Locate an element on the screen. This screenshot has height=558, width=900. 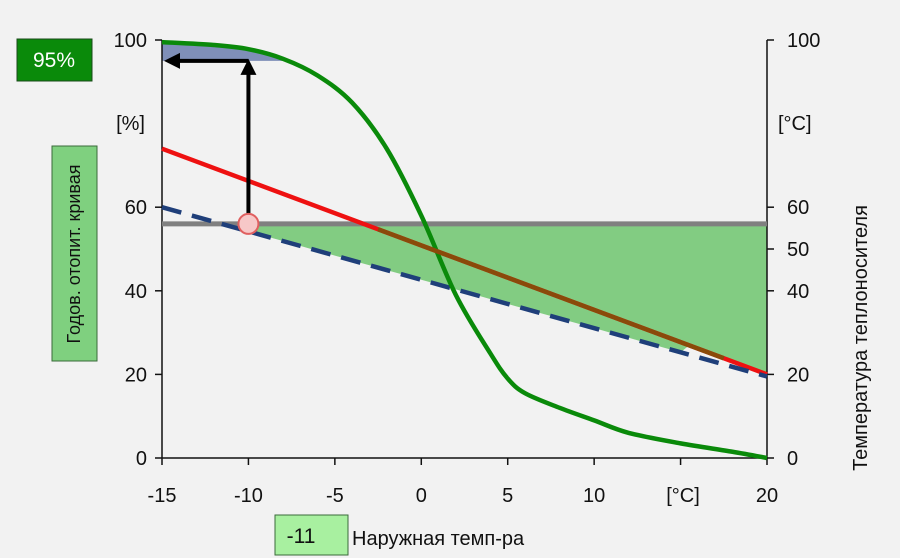
x-tick-label: 0 is located at coordinates (421, 496).